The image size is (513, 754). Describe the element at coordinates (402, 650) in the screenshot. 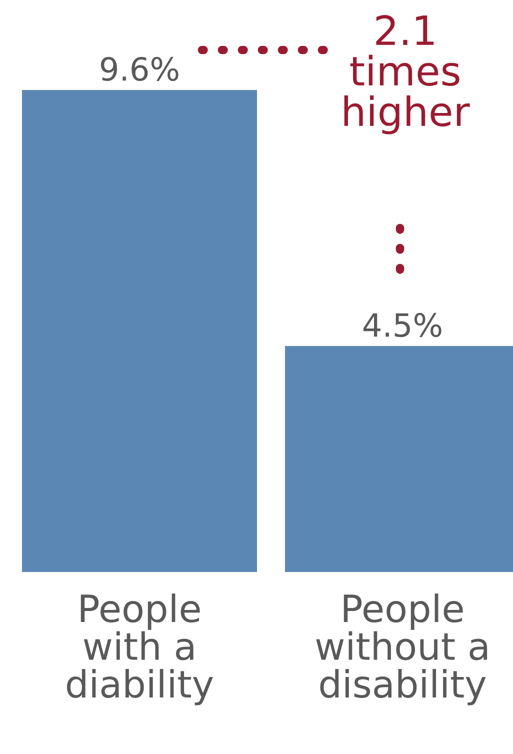

I see `x-tick-label: People without a disability` at that location.